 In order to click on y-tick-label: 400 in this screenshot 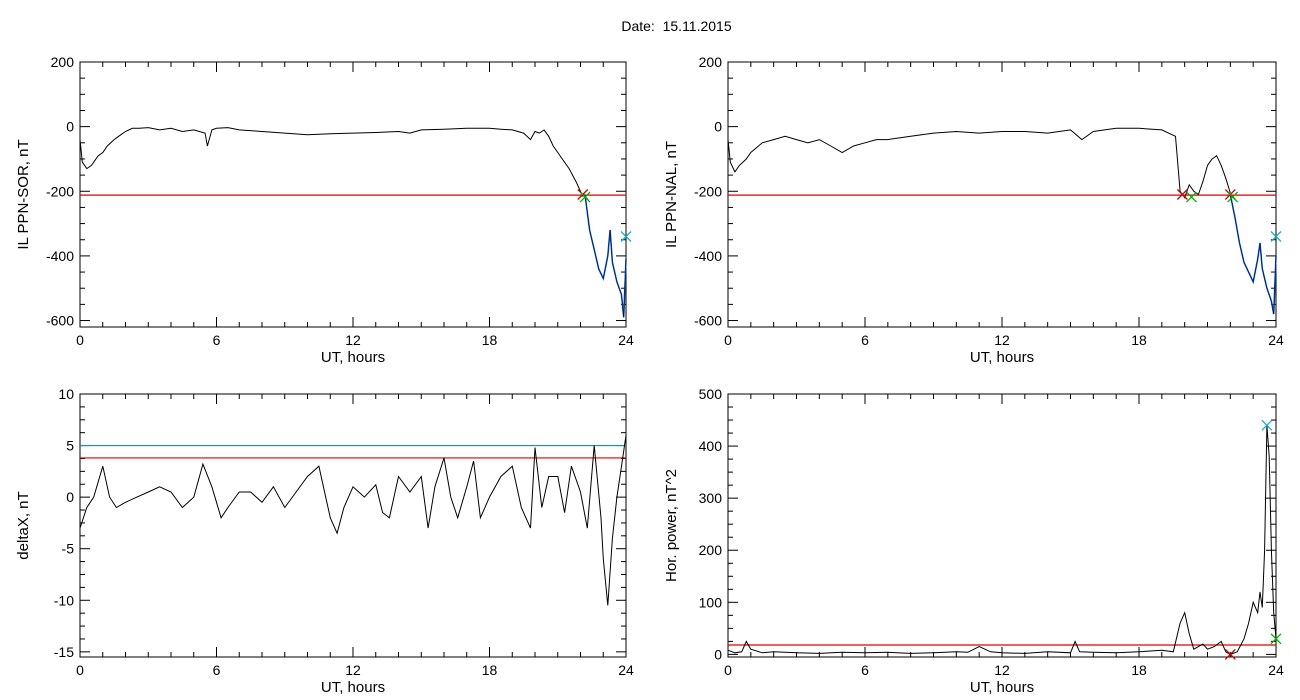, I will do `click(711, 446)`.